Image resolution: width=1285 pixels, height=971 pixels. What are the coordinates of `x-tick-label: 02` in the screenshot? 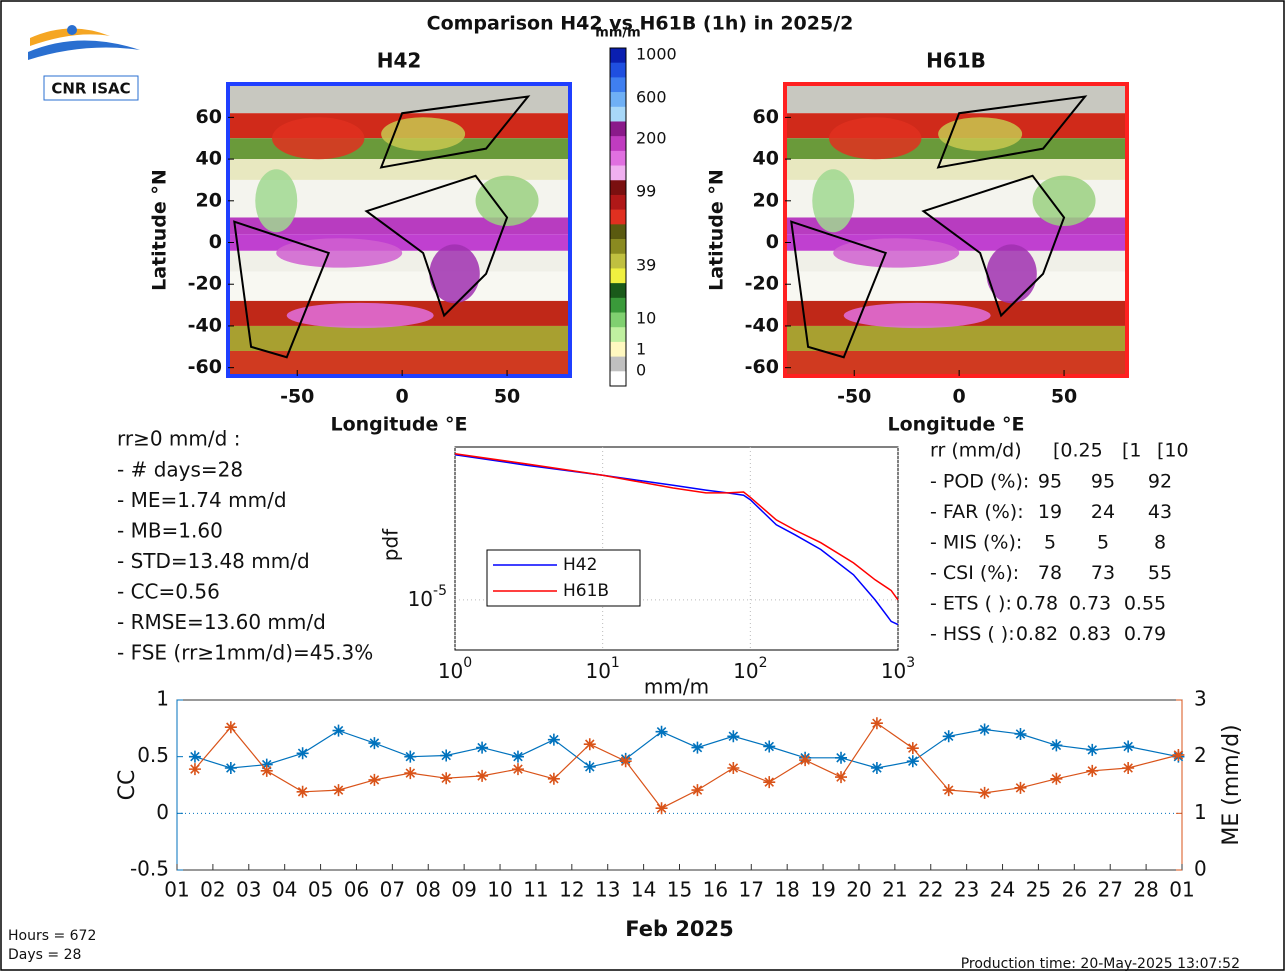 It's located at (212, 890).